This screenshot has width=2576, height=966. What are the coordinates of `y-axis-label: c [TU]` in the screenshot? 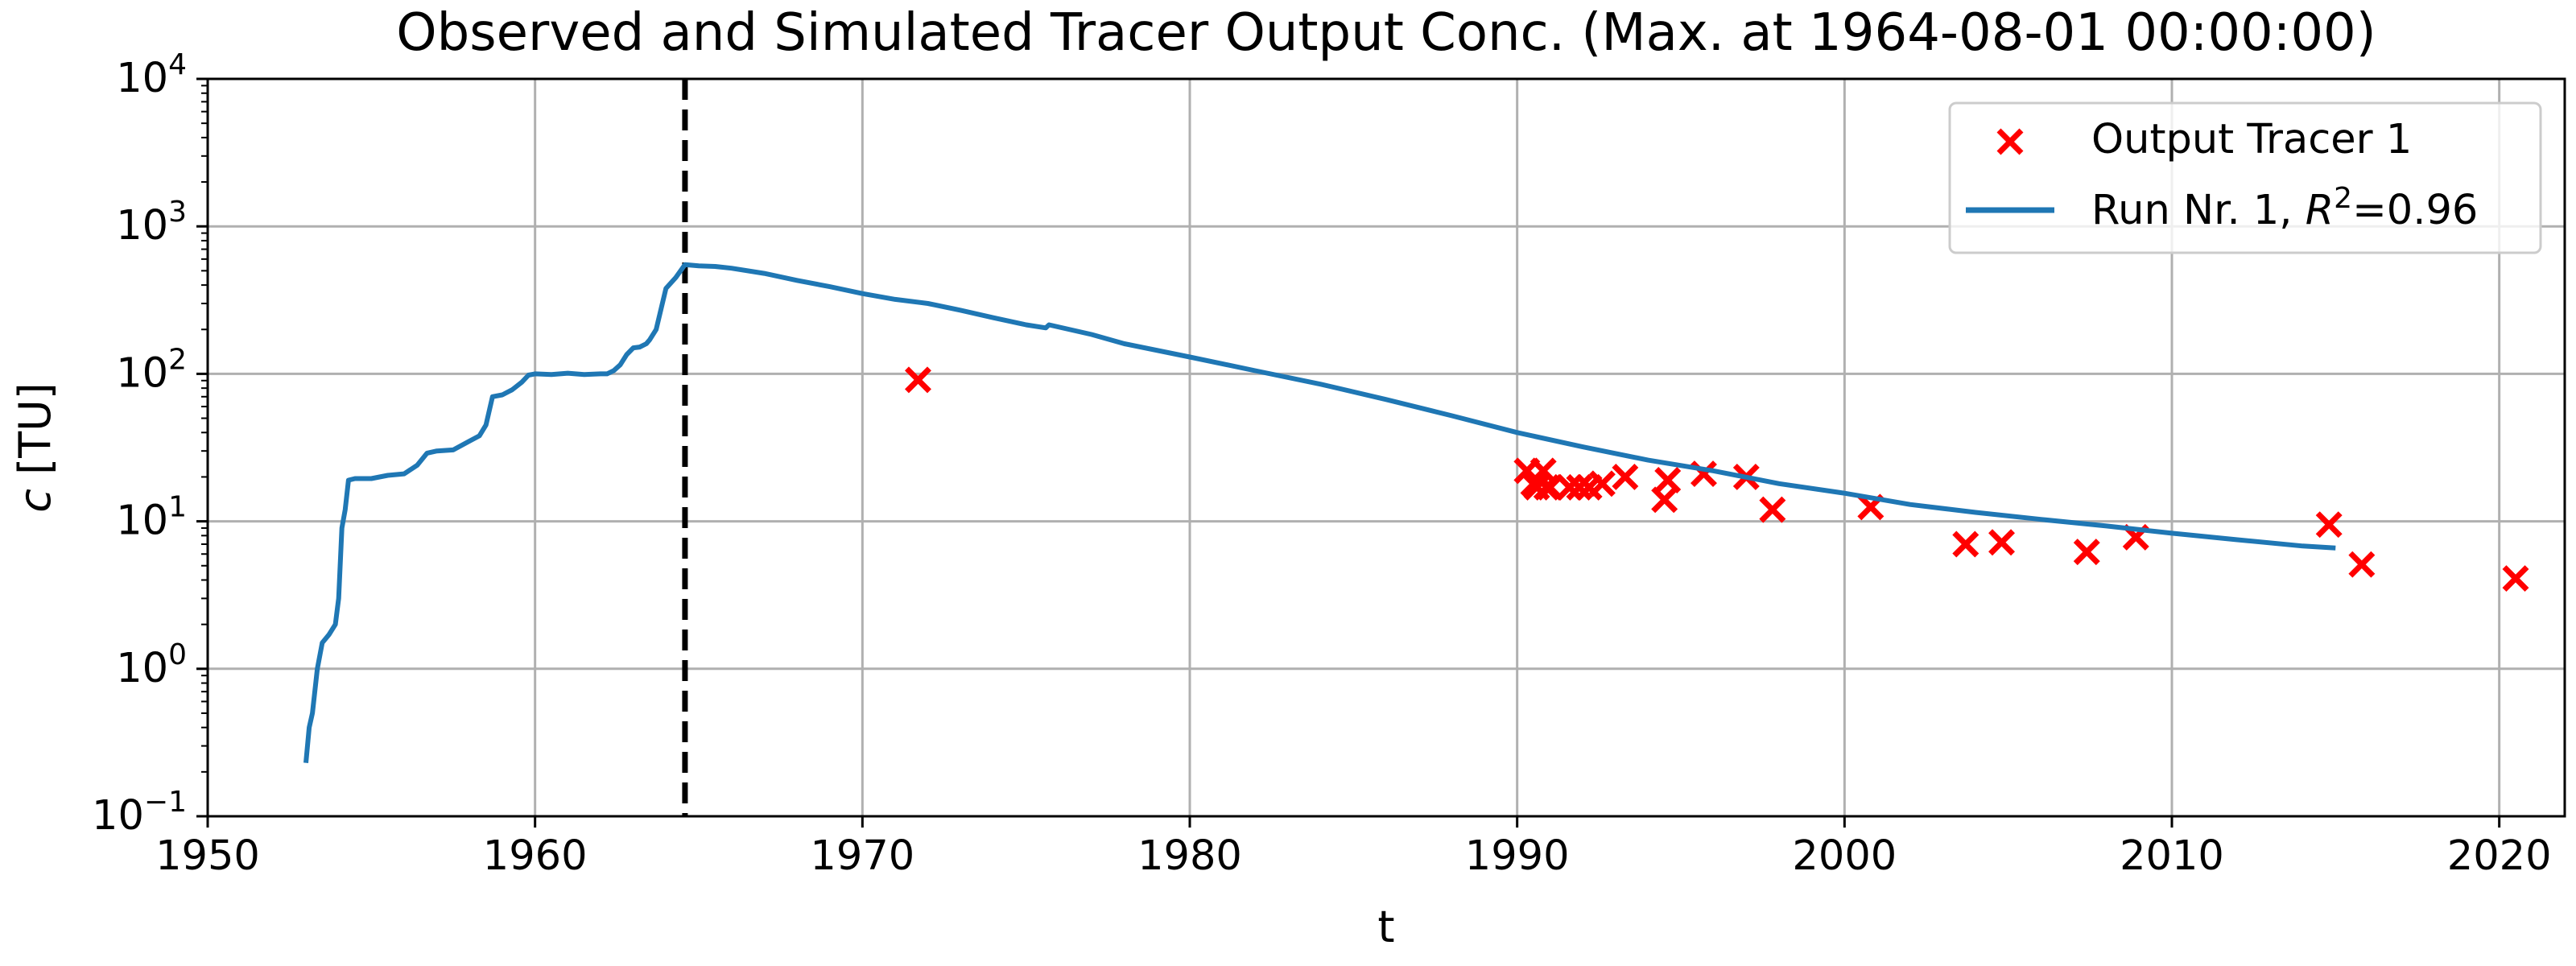 It's located at (35, 447).